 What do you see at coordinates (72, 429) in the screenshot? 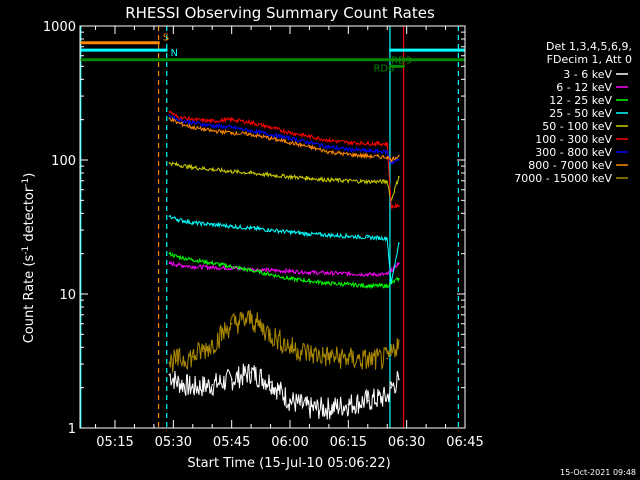
I see `y-tick-label: 1` at bounding box center [72, 429].